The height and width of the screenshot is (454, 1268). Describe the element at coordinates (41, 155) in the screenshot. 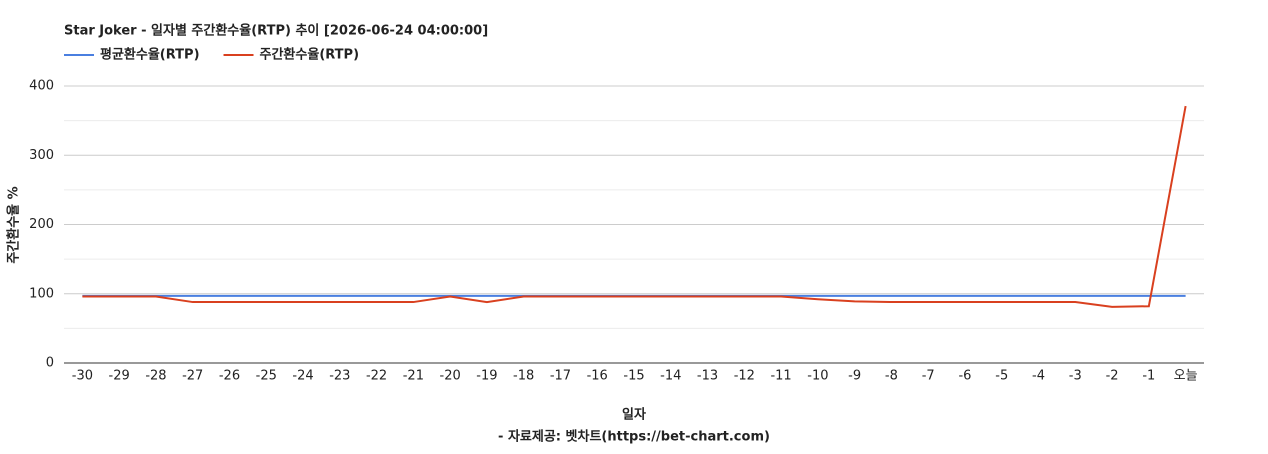

I see `y-tick-label: 300` at that location.